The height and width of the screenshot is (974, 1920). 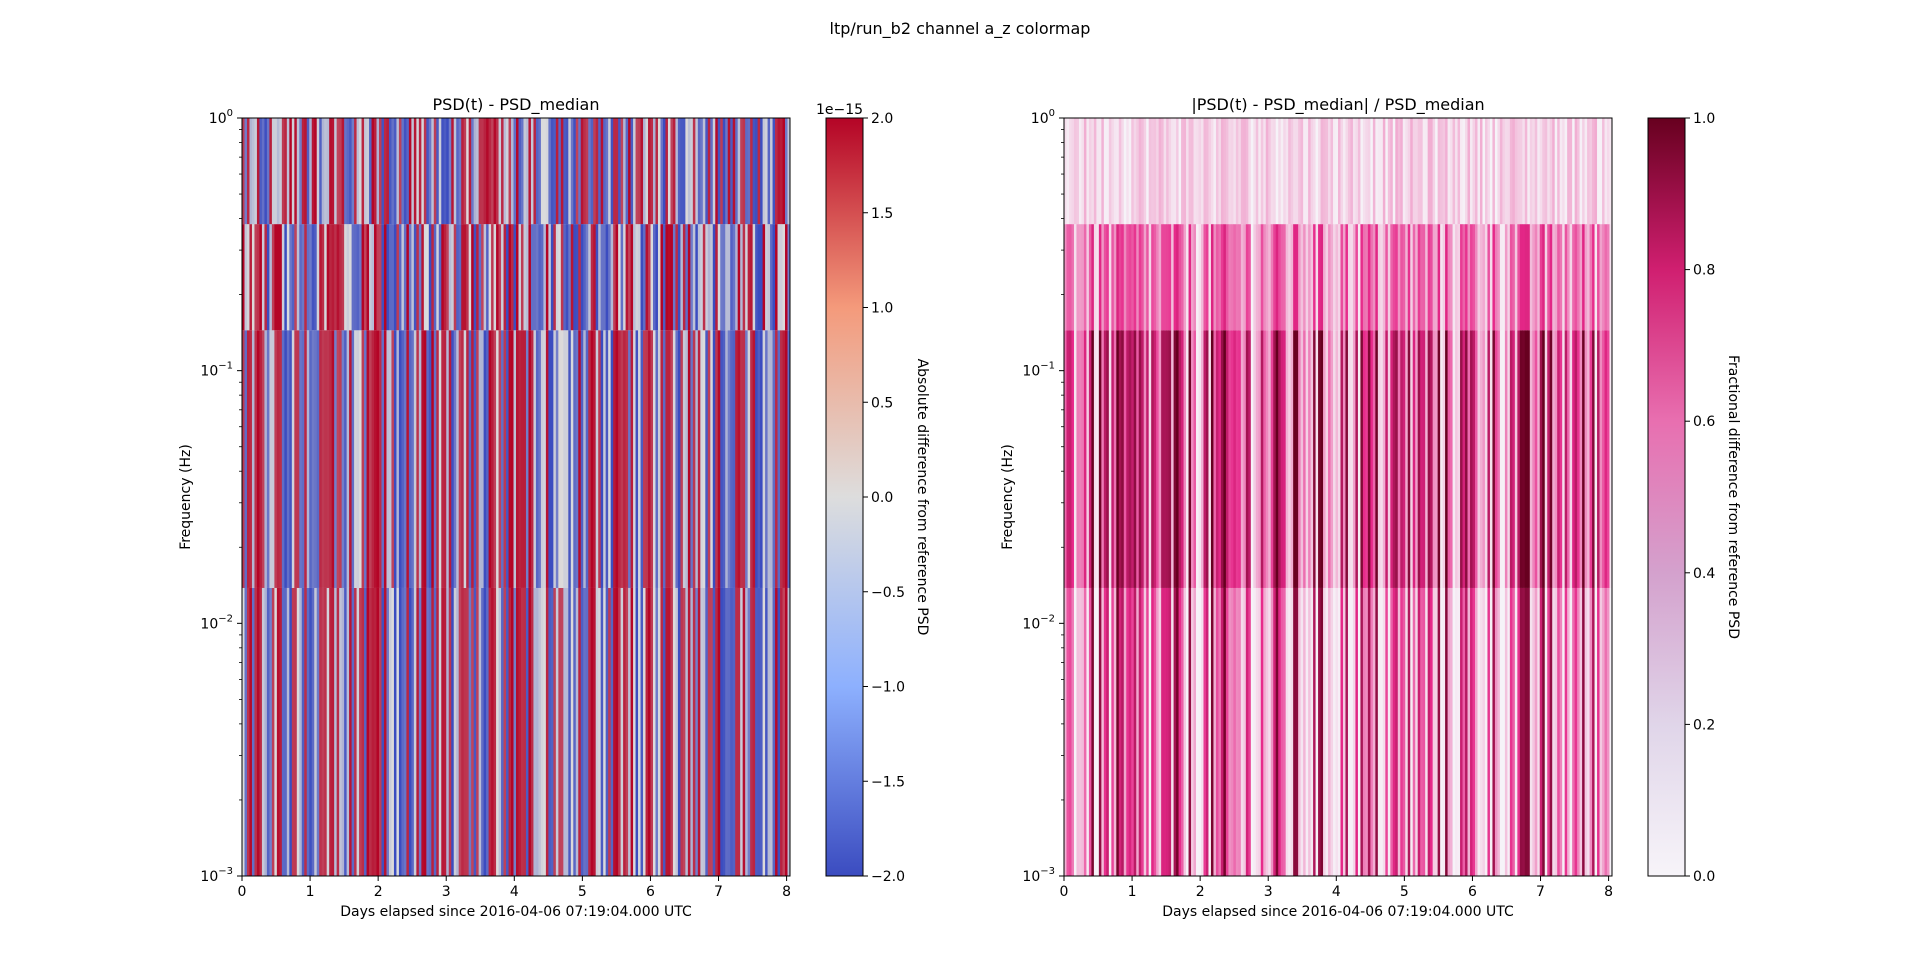 I want to click on right-y-ticks: 10⁻³ 10⁻² 10⁻¹ 10⁰, so click(x=1043, y=496).